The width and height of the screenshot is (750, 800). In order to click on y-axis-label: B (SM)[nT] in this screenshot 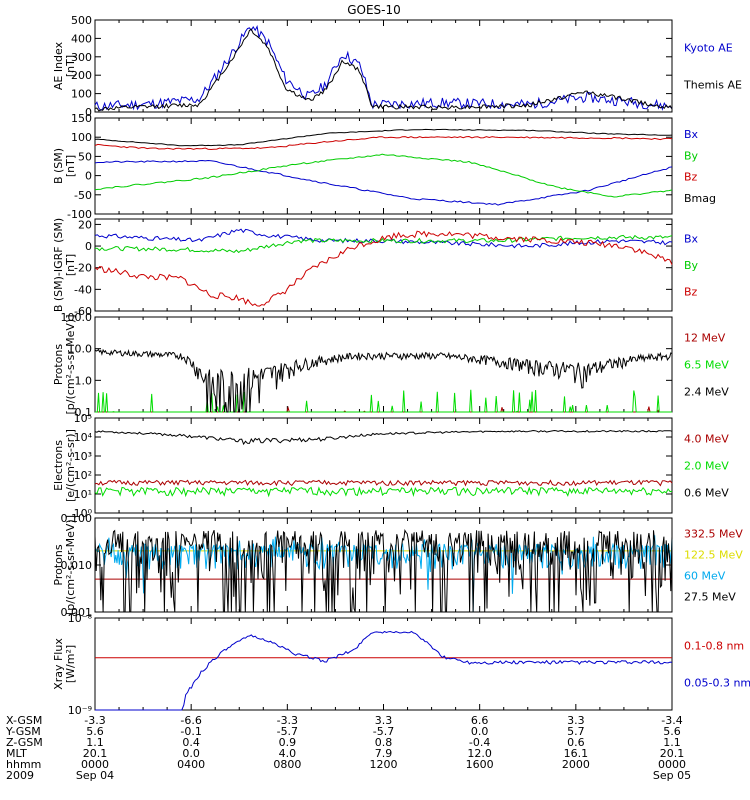, I will do `click(64, 166)`.